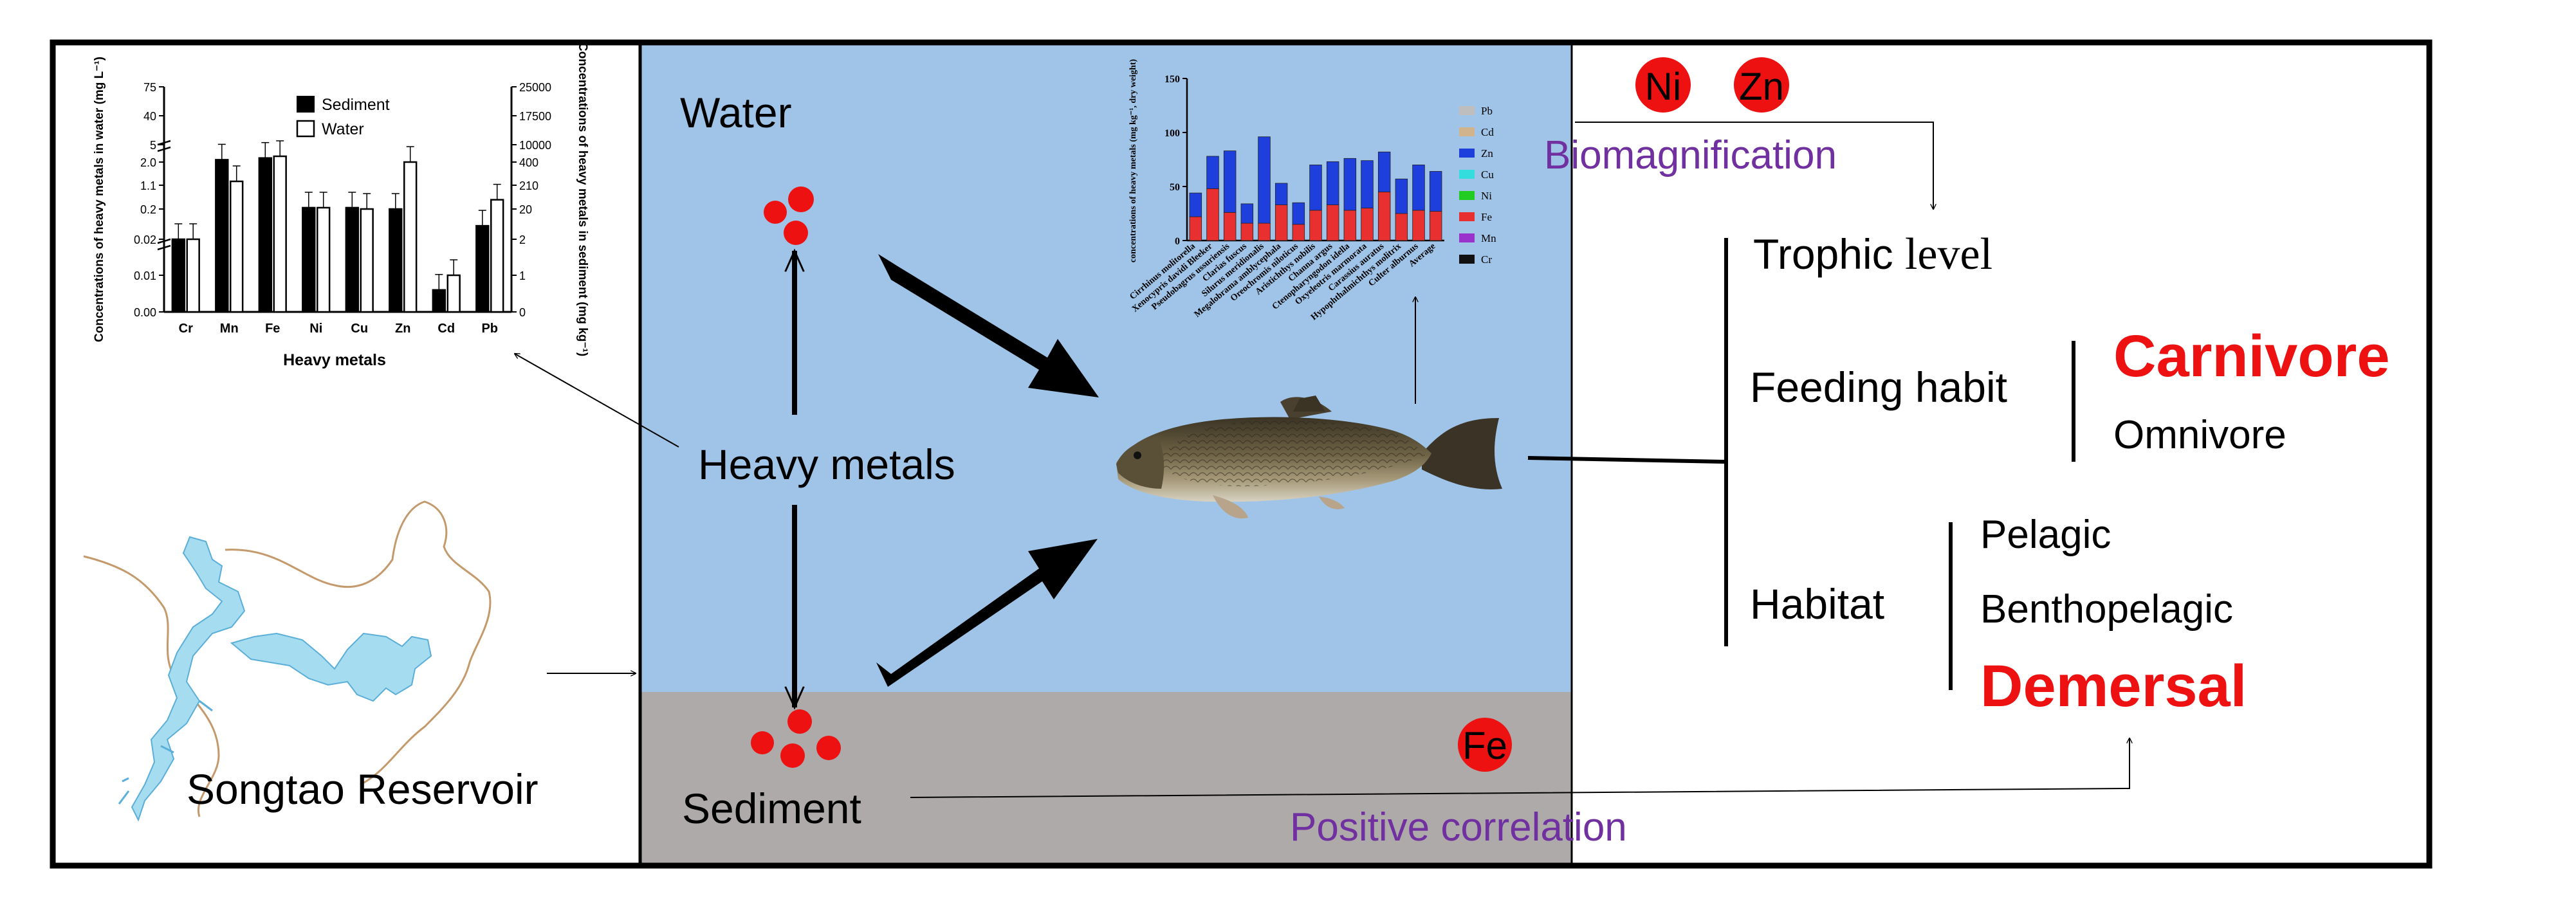  I want to click on sediment-label: Sediment, so click(771, 809).